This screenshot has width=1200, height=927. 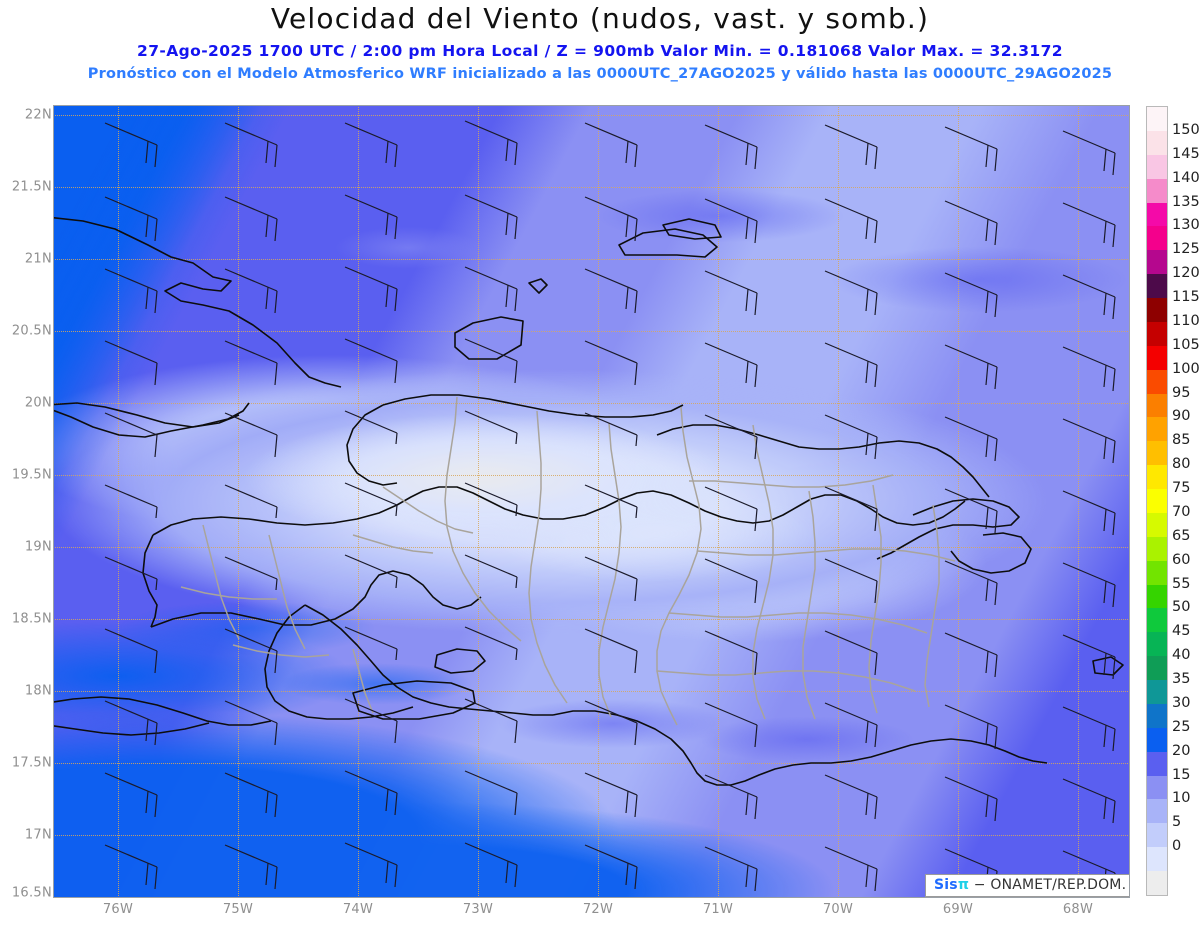 What do you see at coordinates (1181, 440) in the screenshot?
I see `colorbar-tick: 85` at bounding box center [1181, 440].